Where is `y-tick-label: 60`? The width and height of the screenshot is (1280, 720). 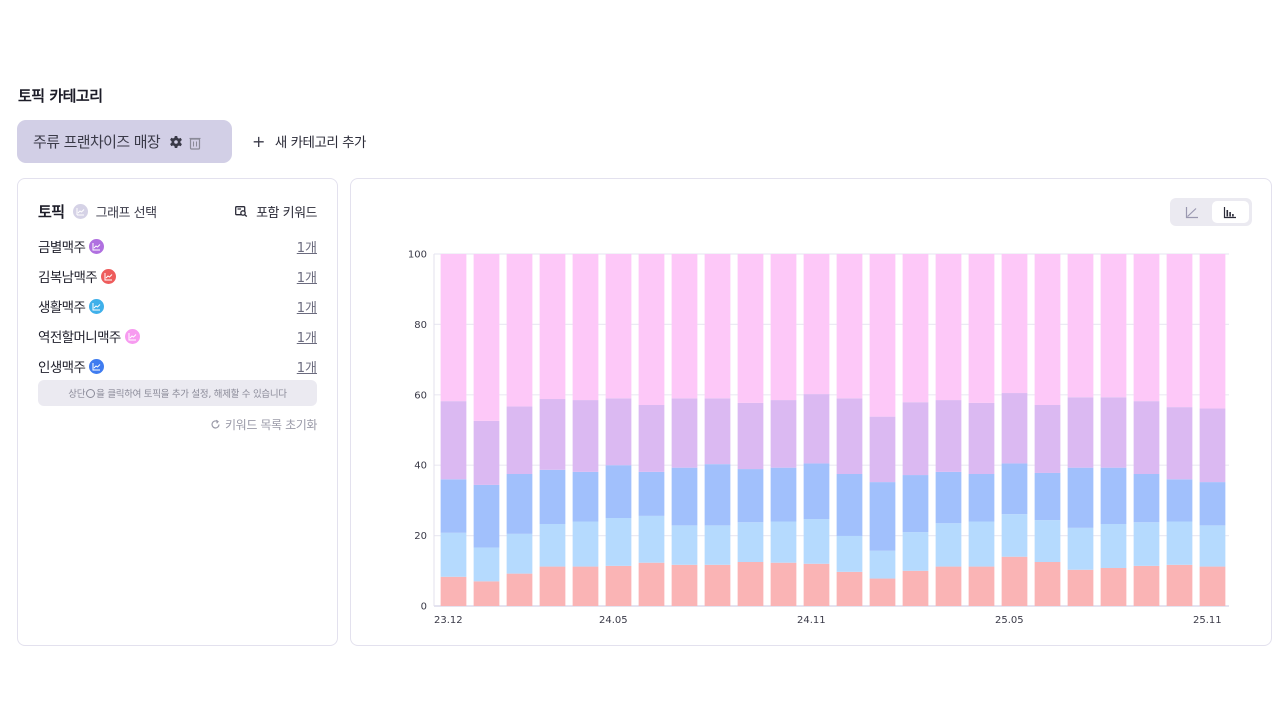 y-tick-label: 60 is located at coordinates (420, 395).